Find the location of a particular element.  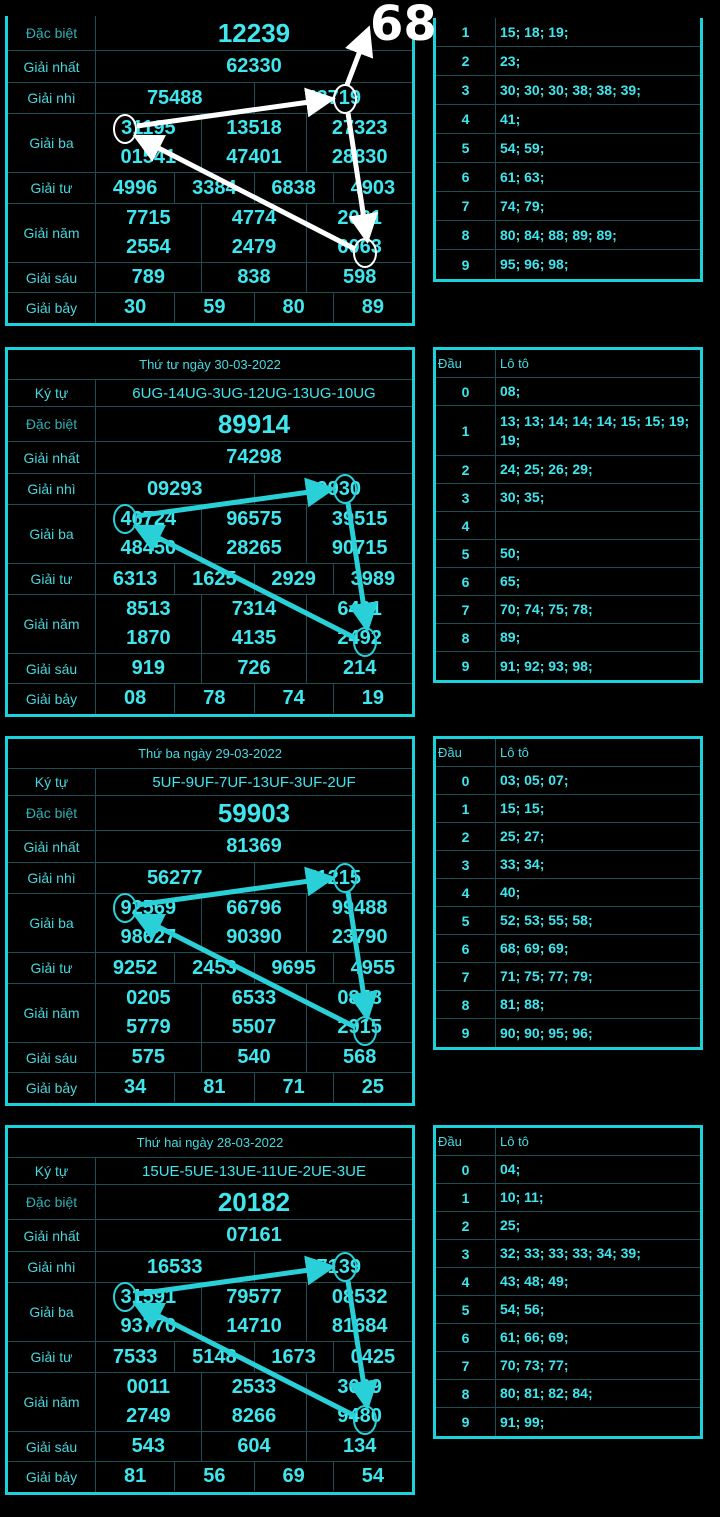

value-line: 7715 4774 2061 is located at coordinates (254, 218).